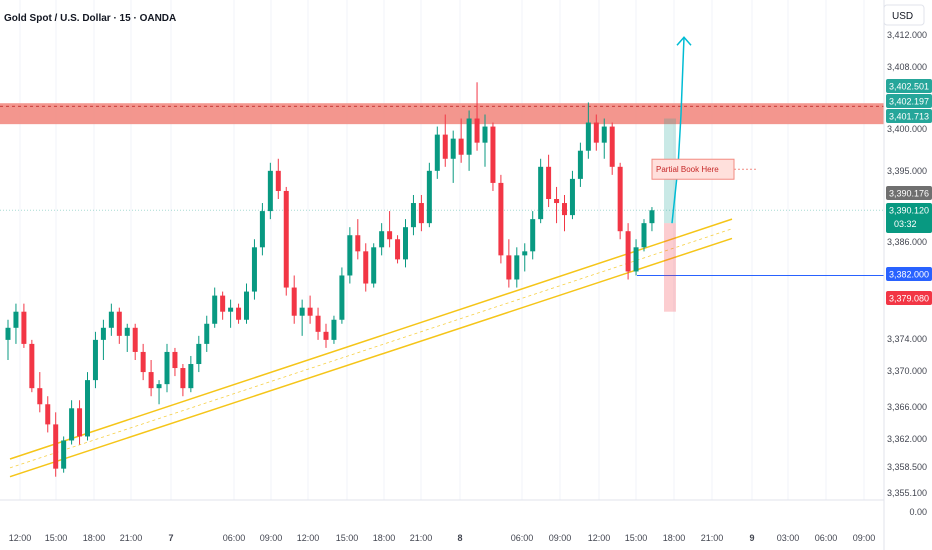 This screenshot has height=550, width=932. I want to click on price-tag-label: 3,379.080, so click(909, 299).